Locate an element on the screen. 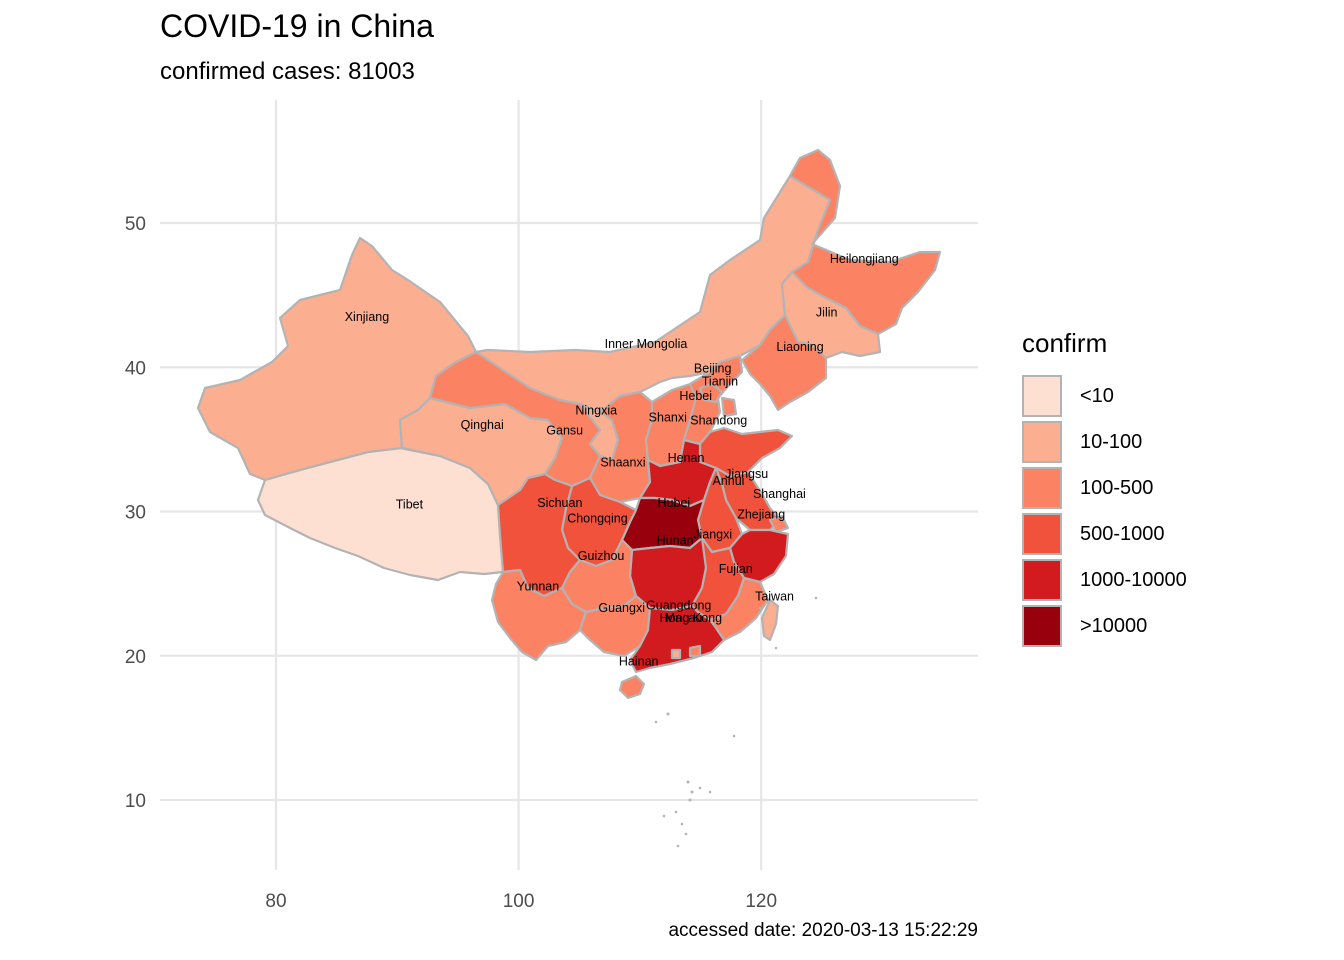 The image size is (1344, 960). map-title: COVID-19 in China is located at coordinates (297, 26).